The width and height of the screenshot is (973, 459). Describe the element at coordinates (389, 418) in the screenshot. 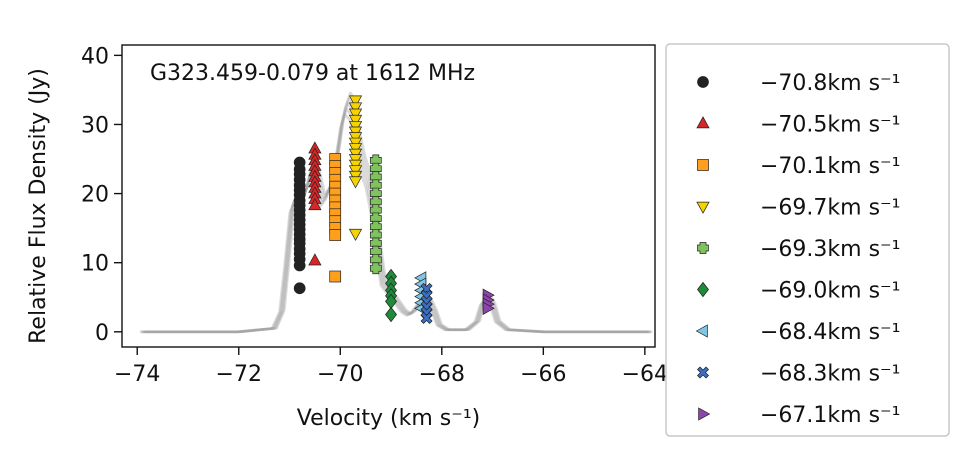

I see `x-axis-label: Velocity (km s⁻¹)` at that location.